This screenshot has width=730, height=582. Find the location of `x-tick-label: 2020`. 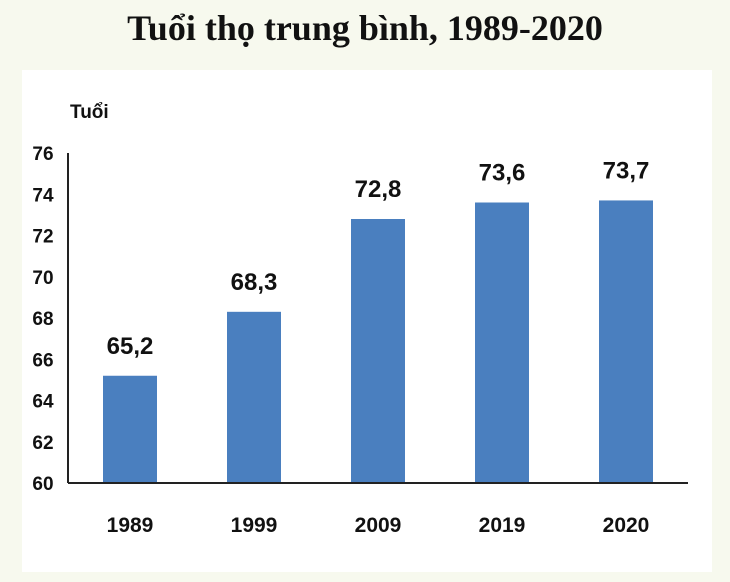

x-tick-label: 2020 is located at coordinates (626, 525).